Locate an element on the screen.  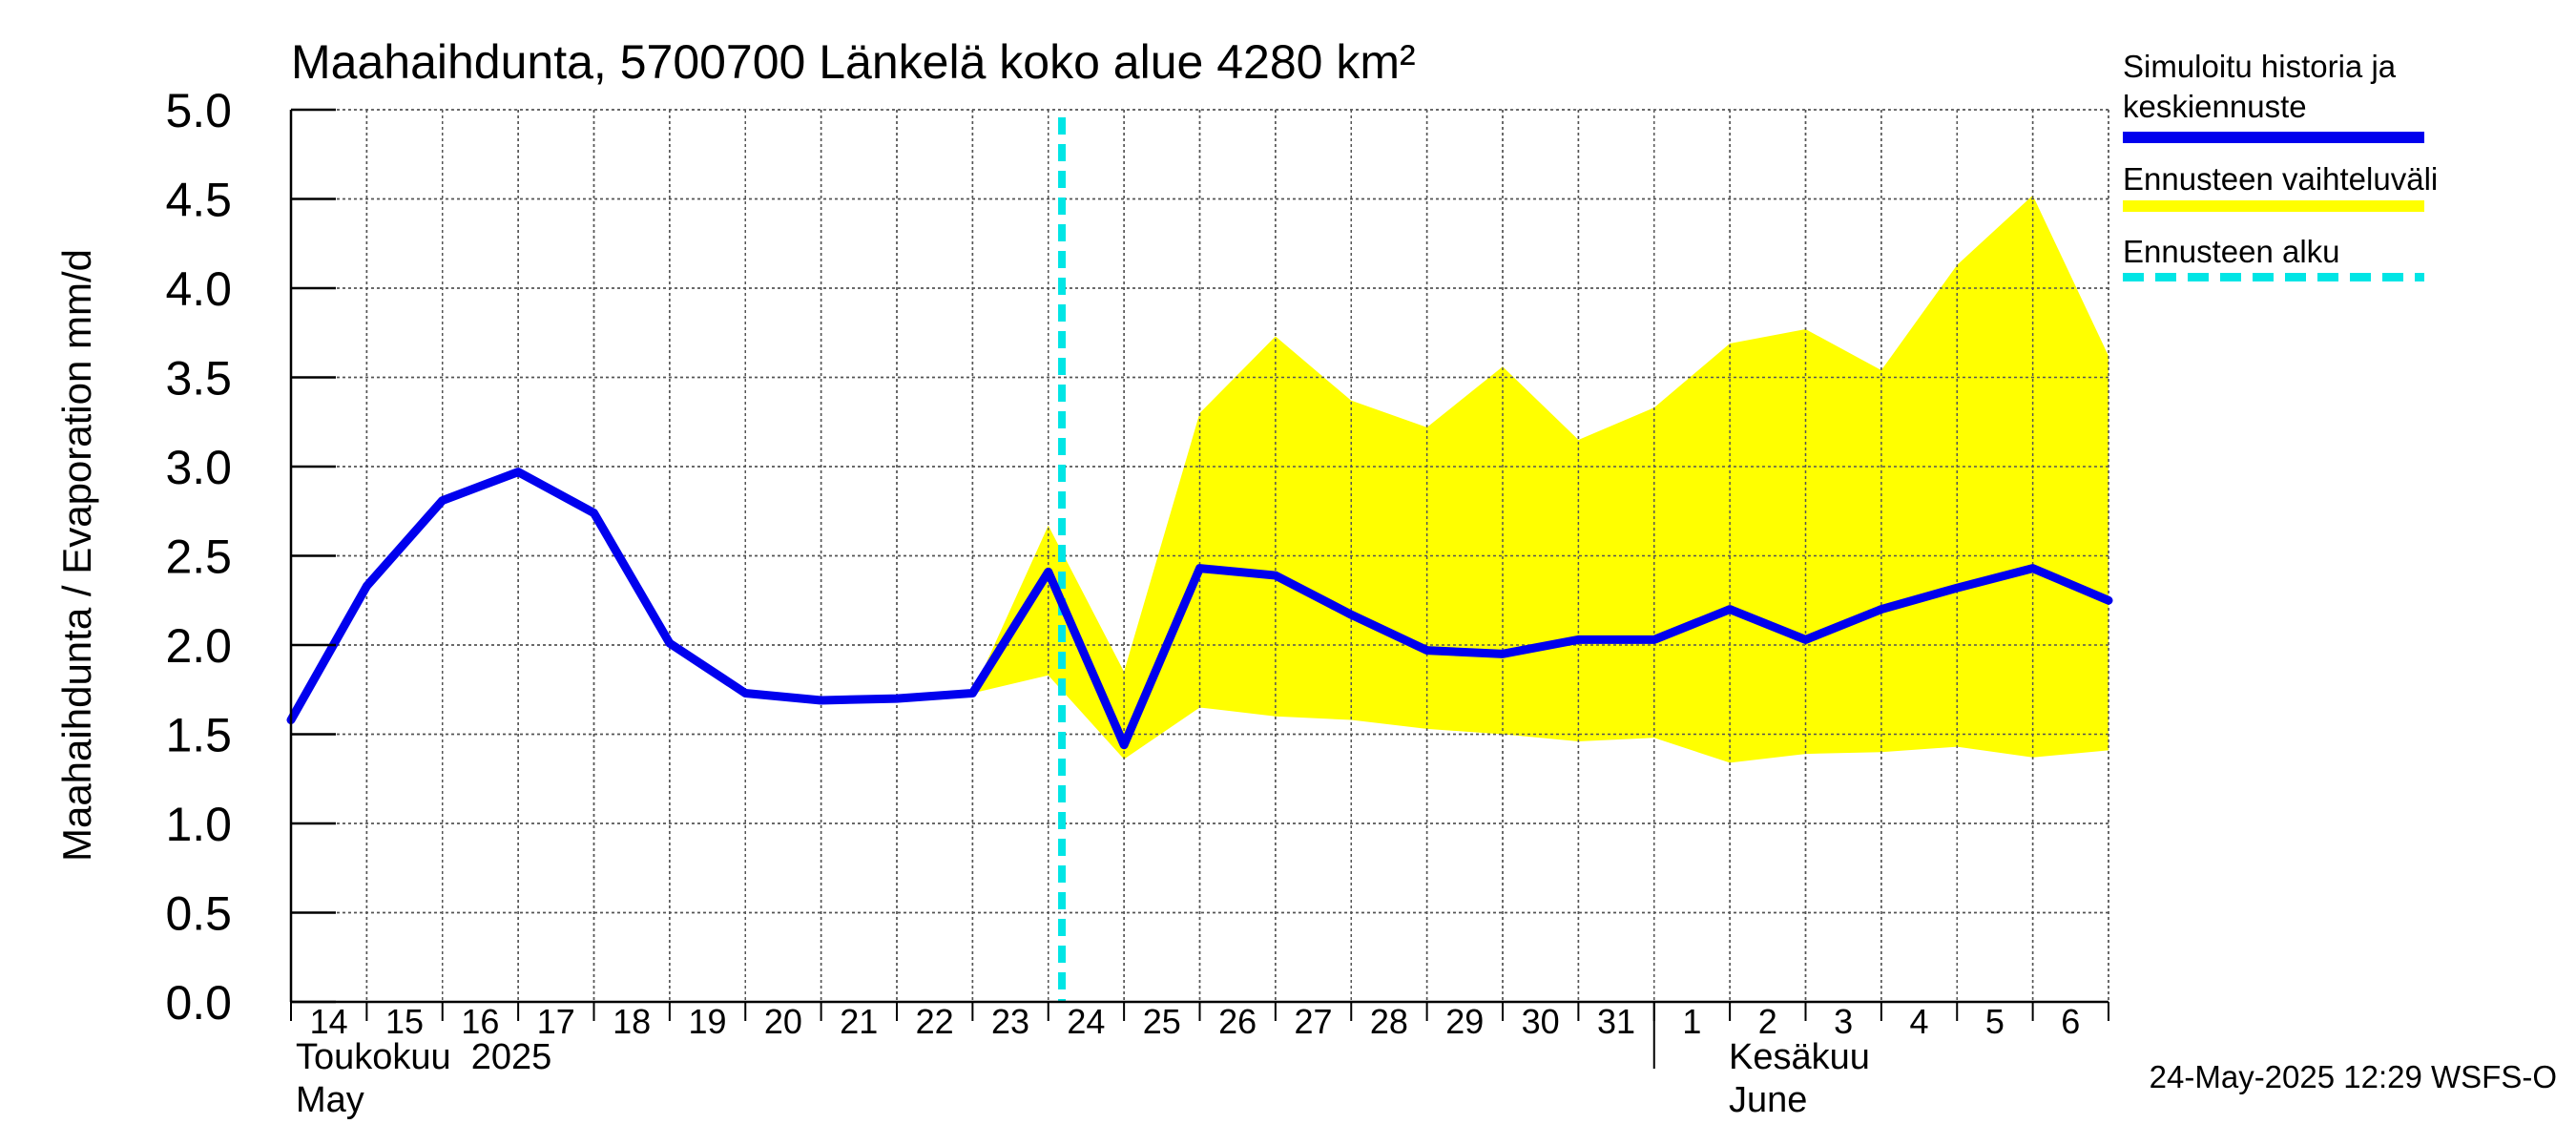
legend-swatch-simulated is located at coordinates (2273, 138).